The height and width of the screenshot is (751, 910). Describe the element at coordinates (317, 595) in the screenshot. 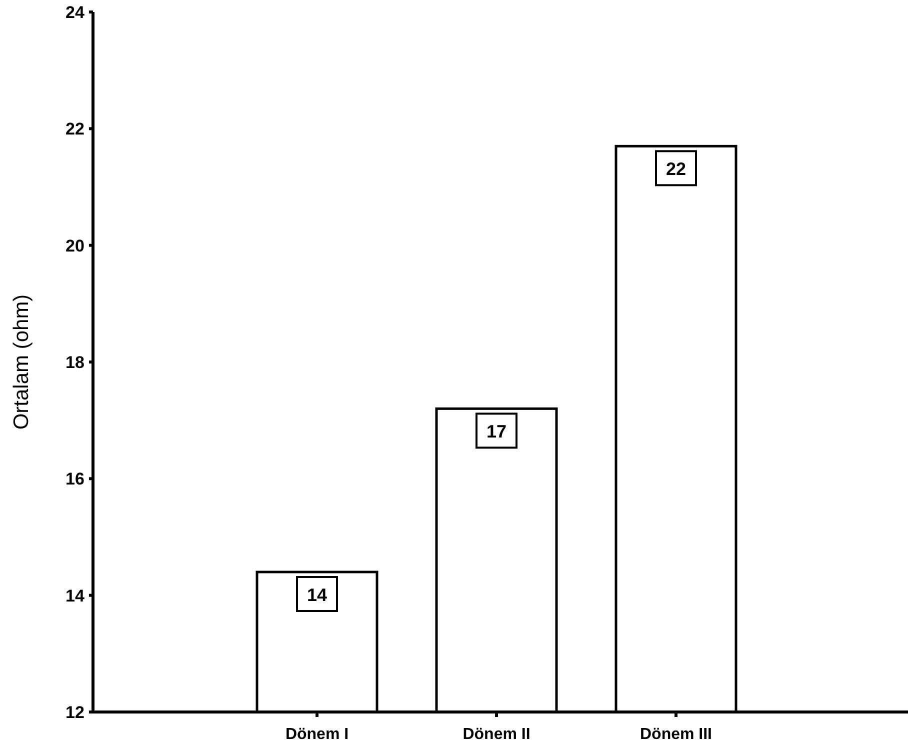

I see `data-label: 14` at that location.